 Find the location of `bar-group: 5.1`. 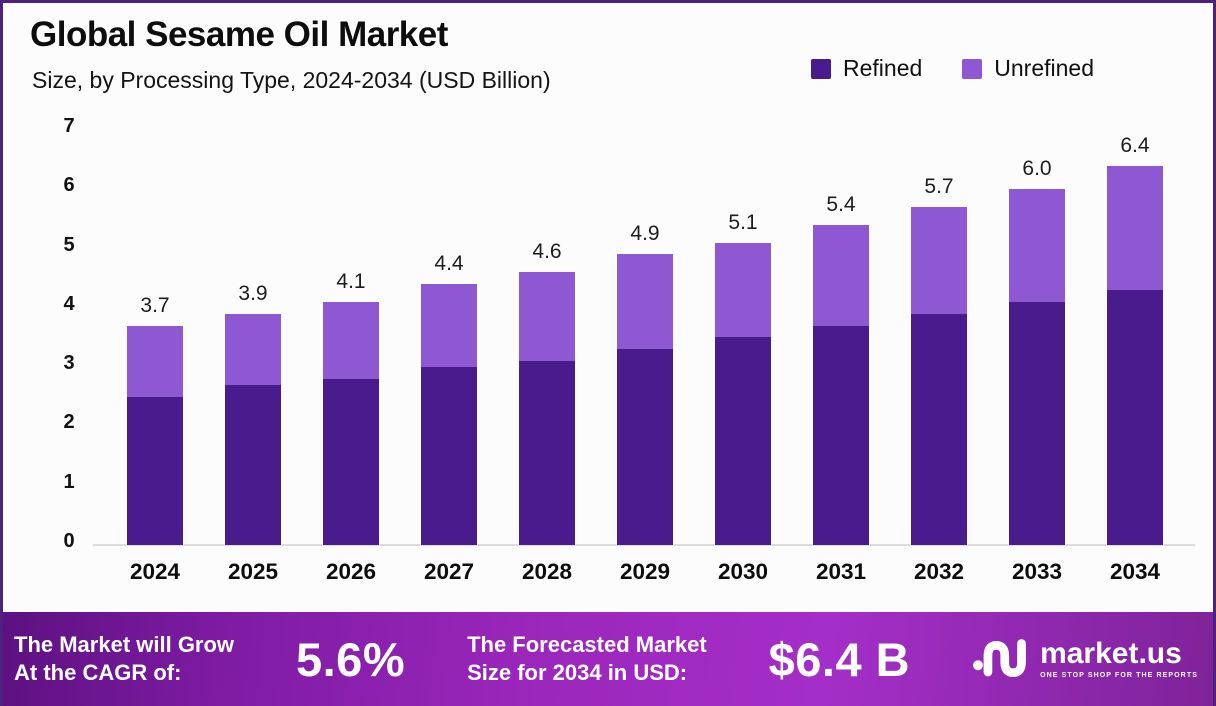

bar-group: 5.1 is located at coordinates (743, 378).